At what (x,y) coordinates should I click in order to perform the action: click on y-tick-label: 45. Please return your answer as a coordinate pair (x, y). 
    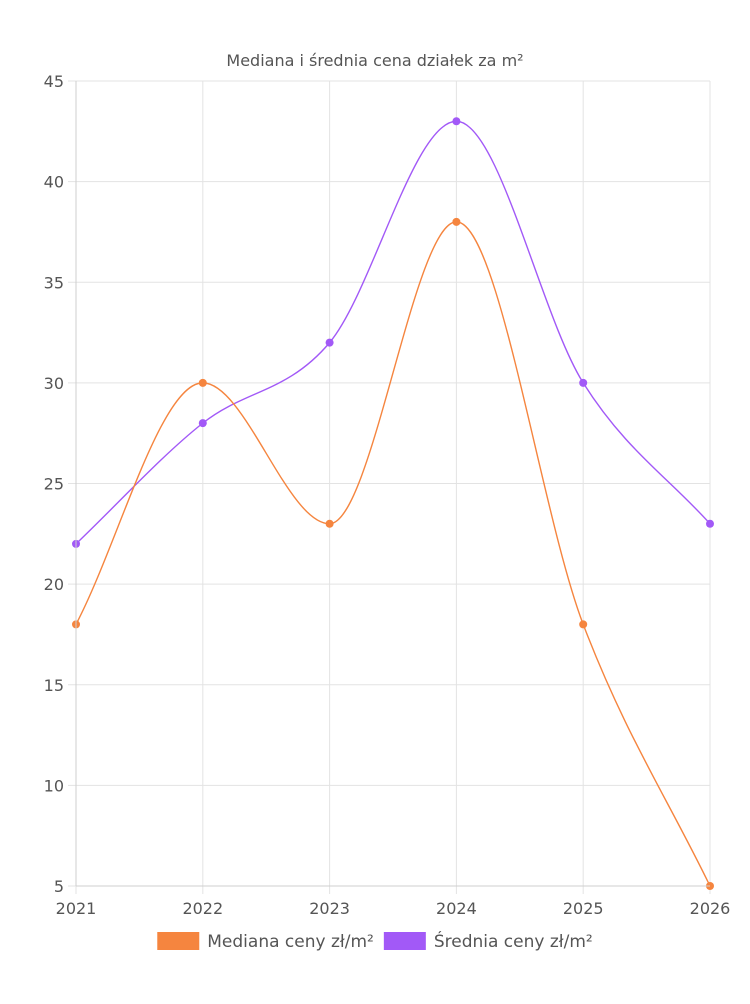
    Looking at the image, I should click on (54, 81).